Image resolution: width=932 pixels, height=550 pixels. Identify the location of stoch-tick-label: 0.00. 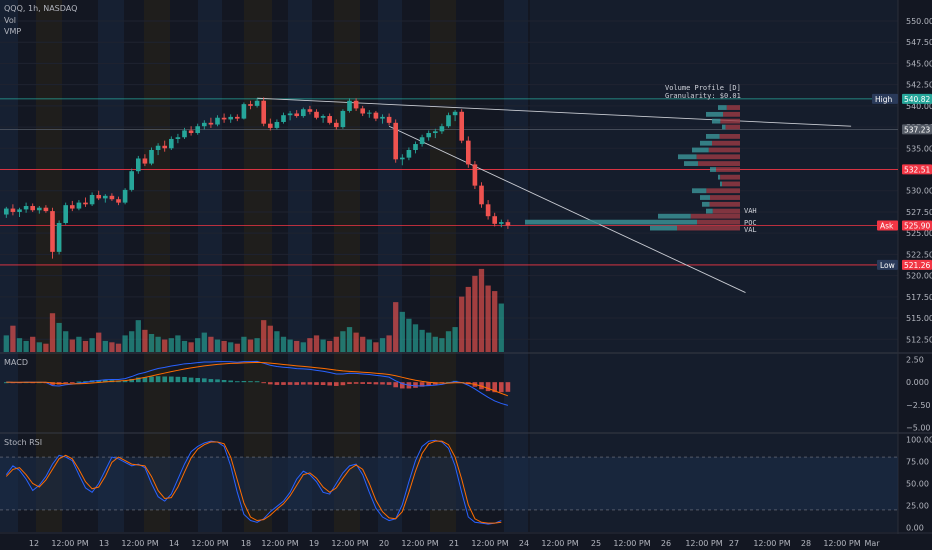
(915, 528).